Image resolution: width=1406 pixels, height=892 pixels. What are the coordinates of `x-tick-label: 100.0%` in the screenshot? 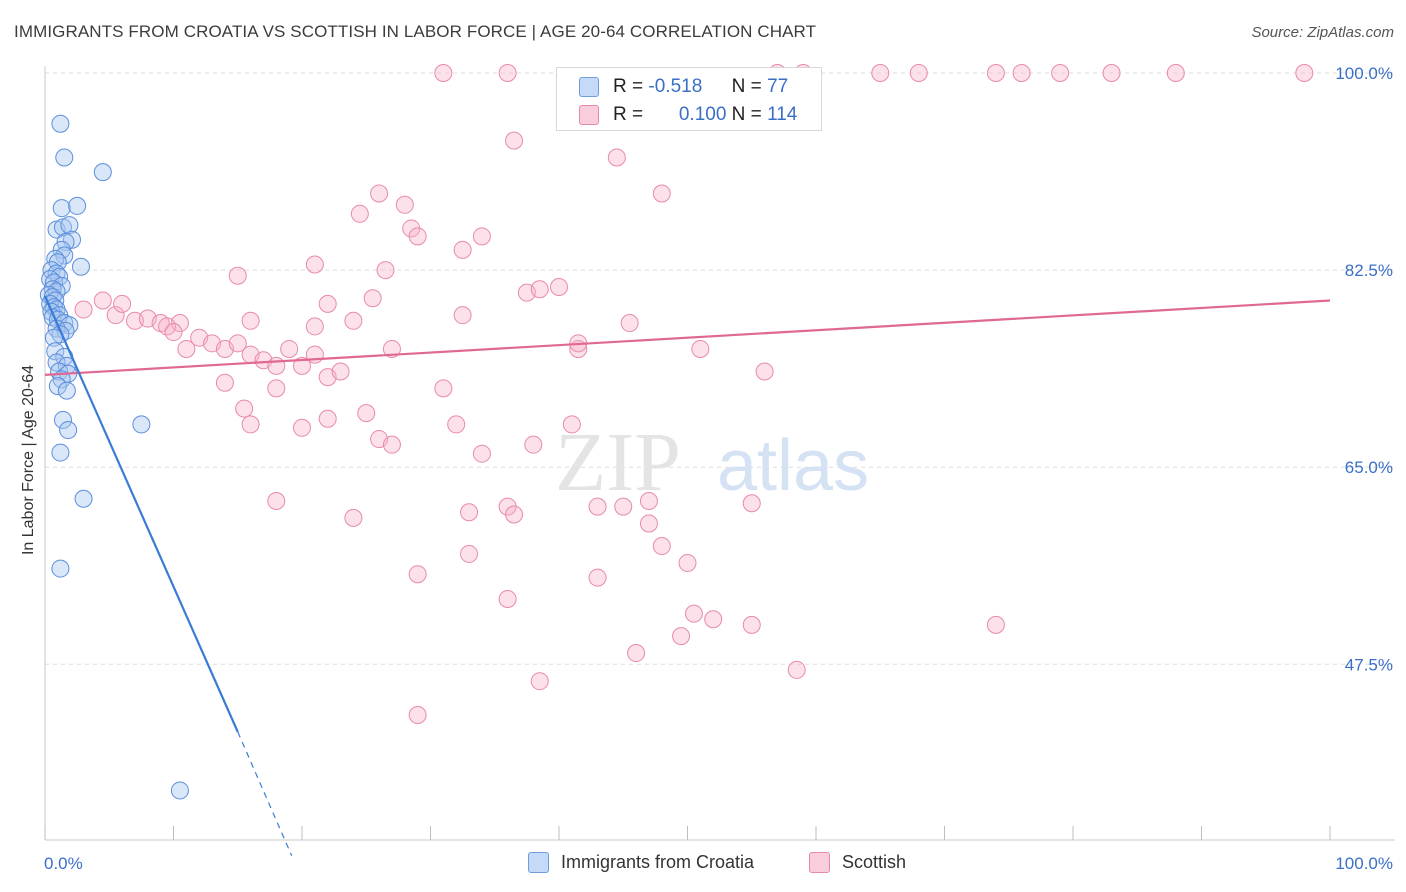 It's located at (1364, 863).